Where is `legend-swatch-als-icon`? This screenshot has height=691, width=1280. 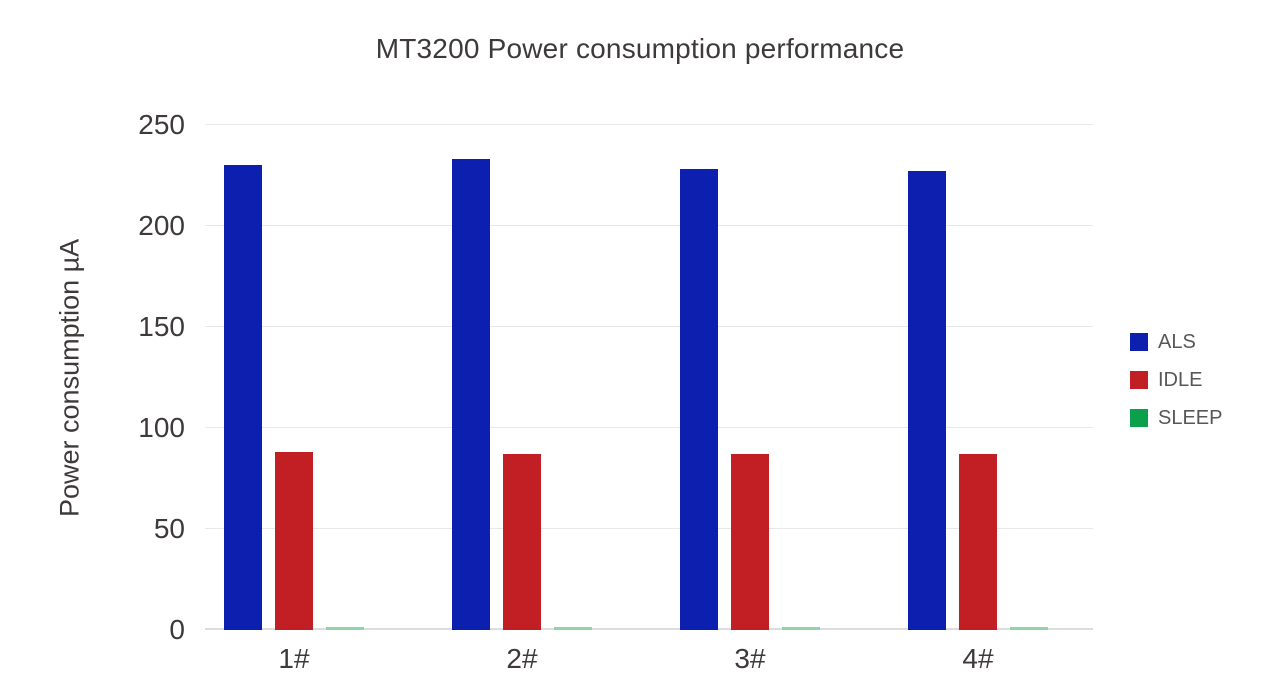 legend-swatch-als-icon is located at coordinates (1139, 342).